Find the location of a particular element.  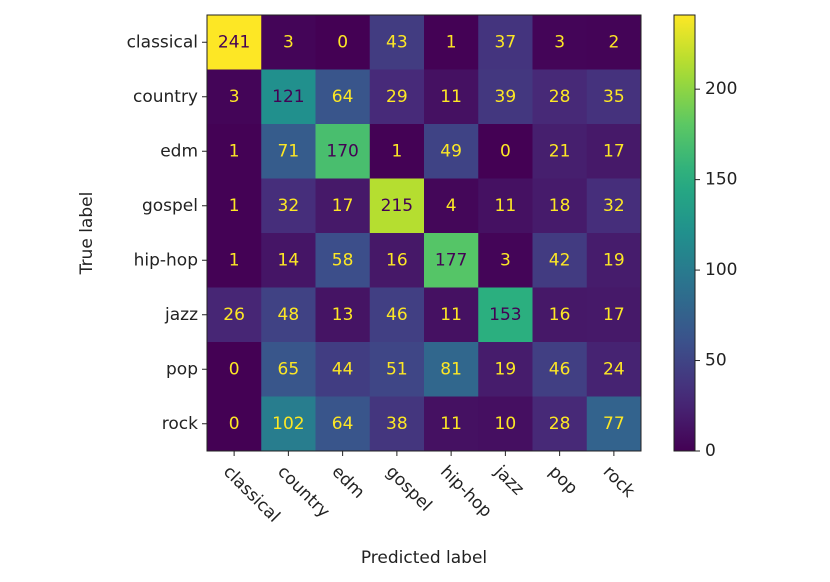

cell-value-label: 28 is located at coordinates (560, 97).